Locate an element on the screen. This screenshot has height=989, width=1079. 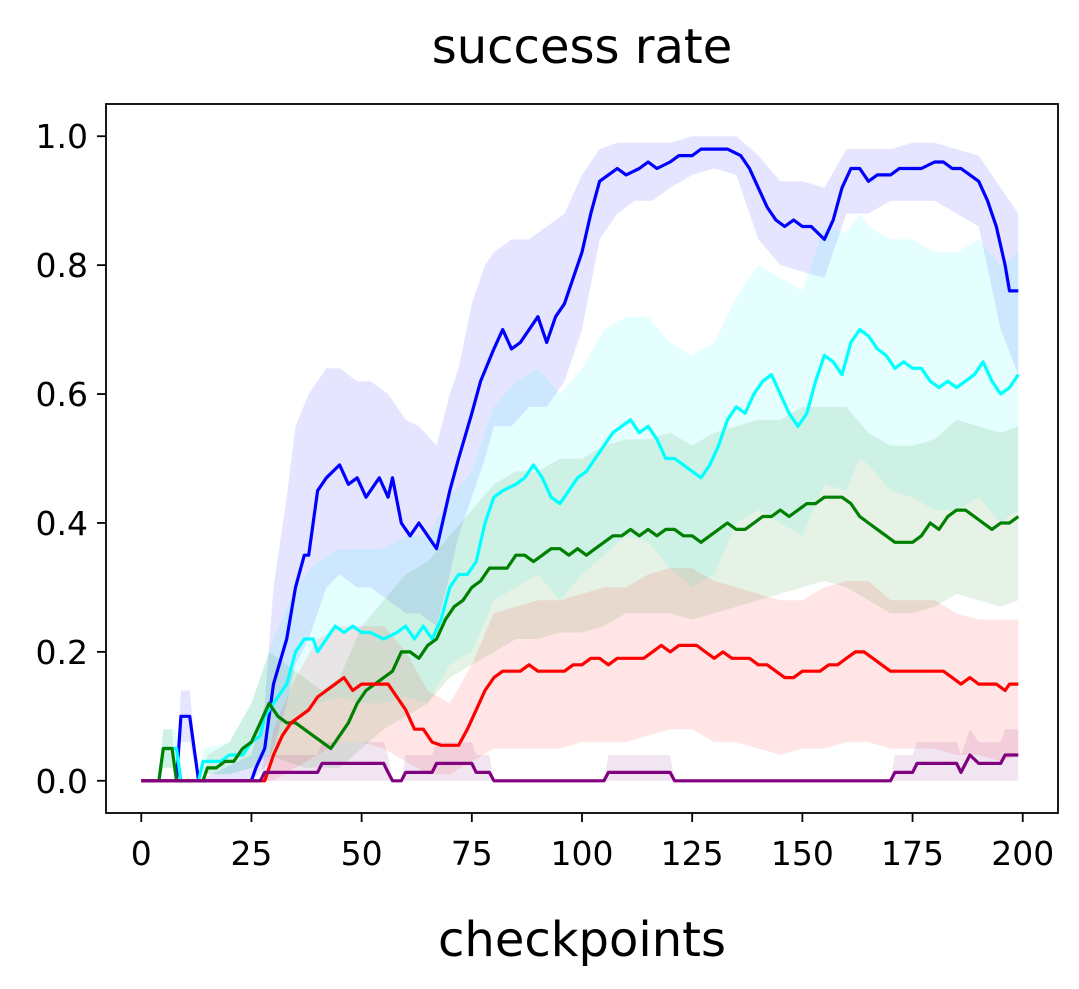
x-tick-label: 0 is located at coordinates (141, 853).